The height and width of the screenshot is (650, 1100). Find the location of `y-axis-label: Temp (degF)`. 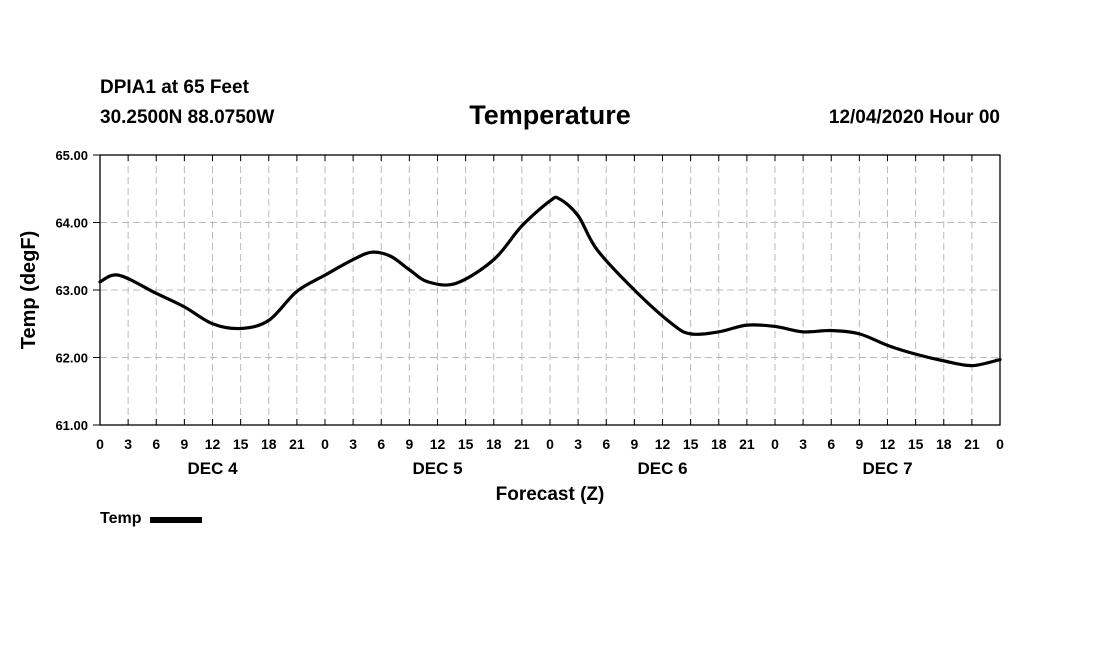

y-axis-label: Temp (degF) is located at coordinates (29, 290).